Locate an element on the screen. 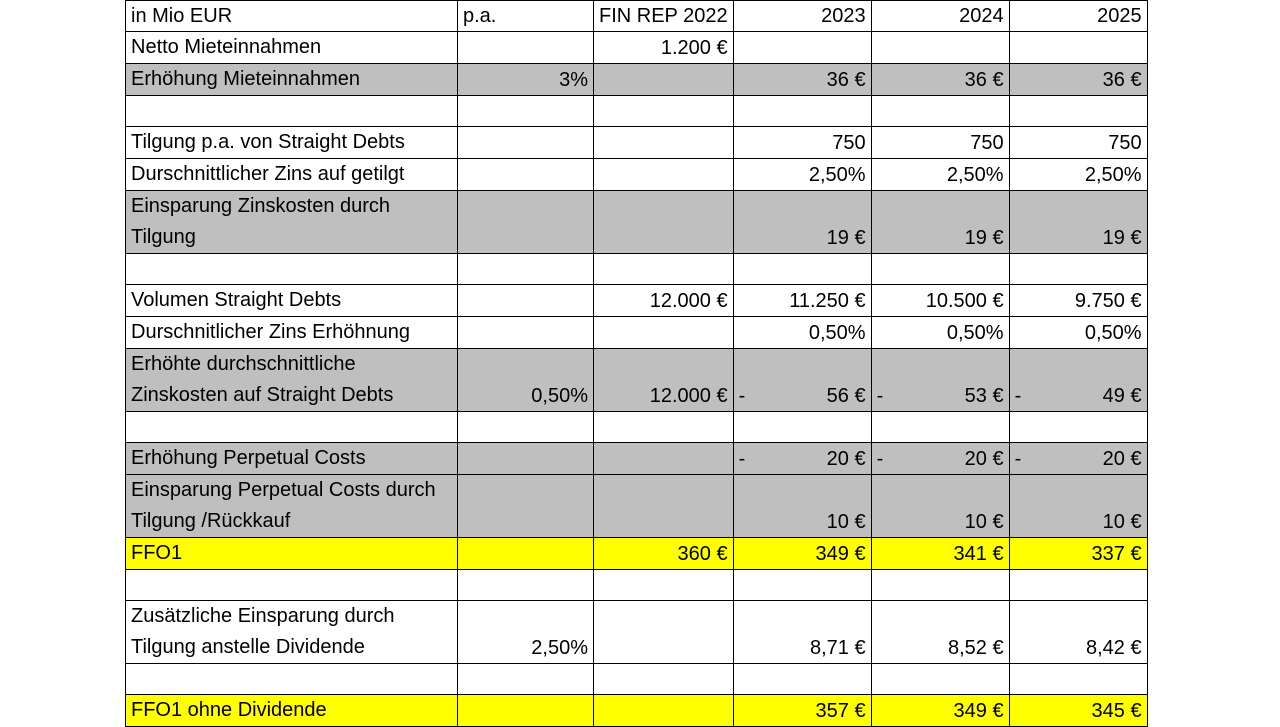 The height and width of the screenshot is (727, 1280). cell-2024: 10 € is located at coordinates (940, 506).